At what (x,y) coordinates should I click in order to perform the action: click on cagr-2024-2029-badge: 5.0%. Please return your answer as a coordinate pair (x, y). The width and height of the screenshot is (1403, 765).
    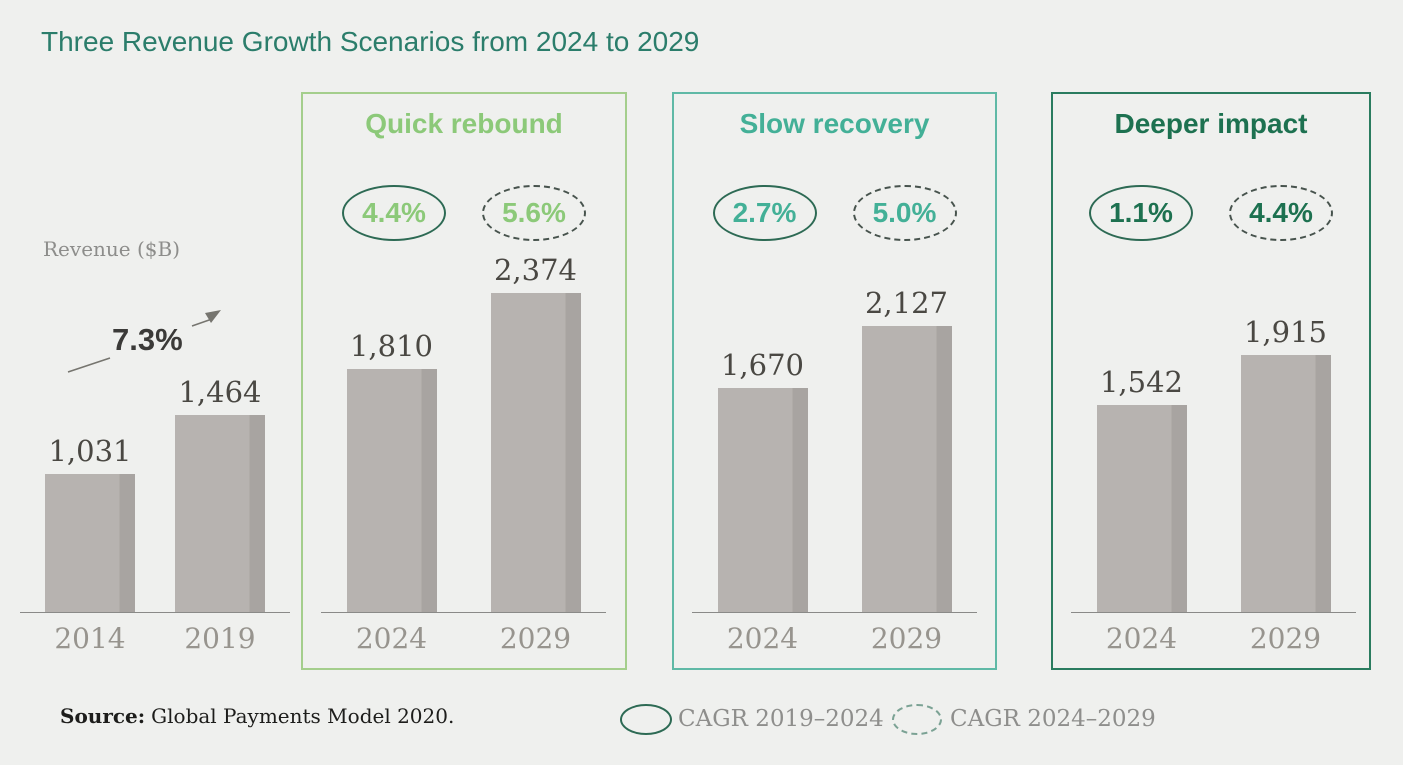
    Looking at the image, I should click on (904, 213).